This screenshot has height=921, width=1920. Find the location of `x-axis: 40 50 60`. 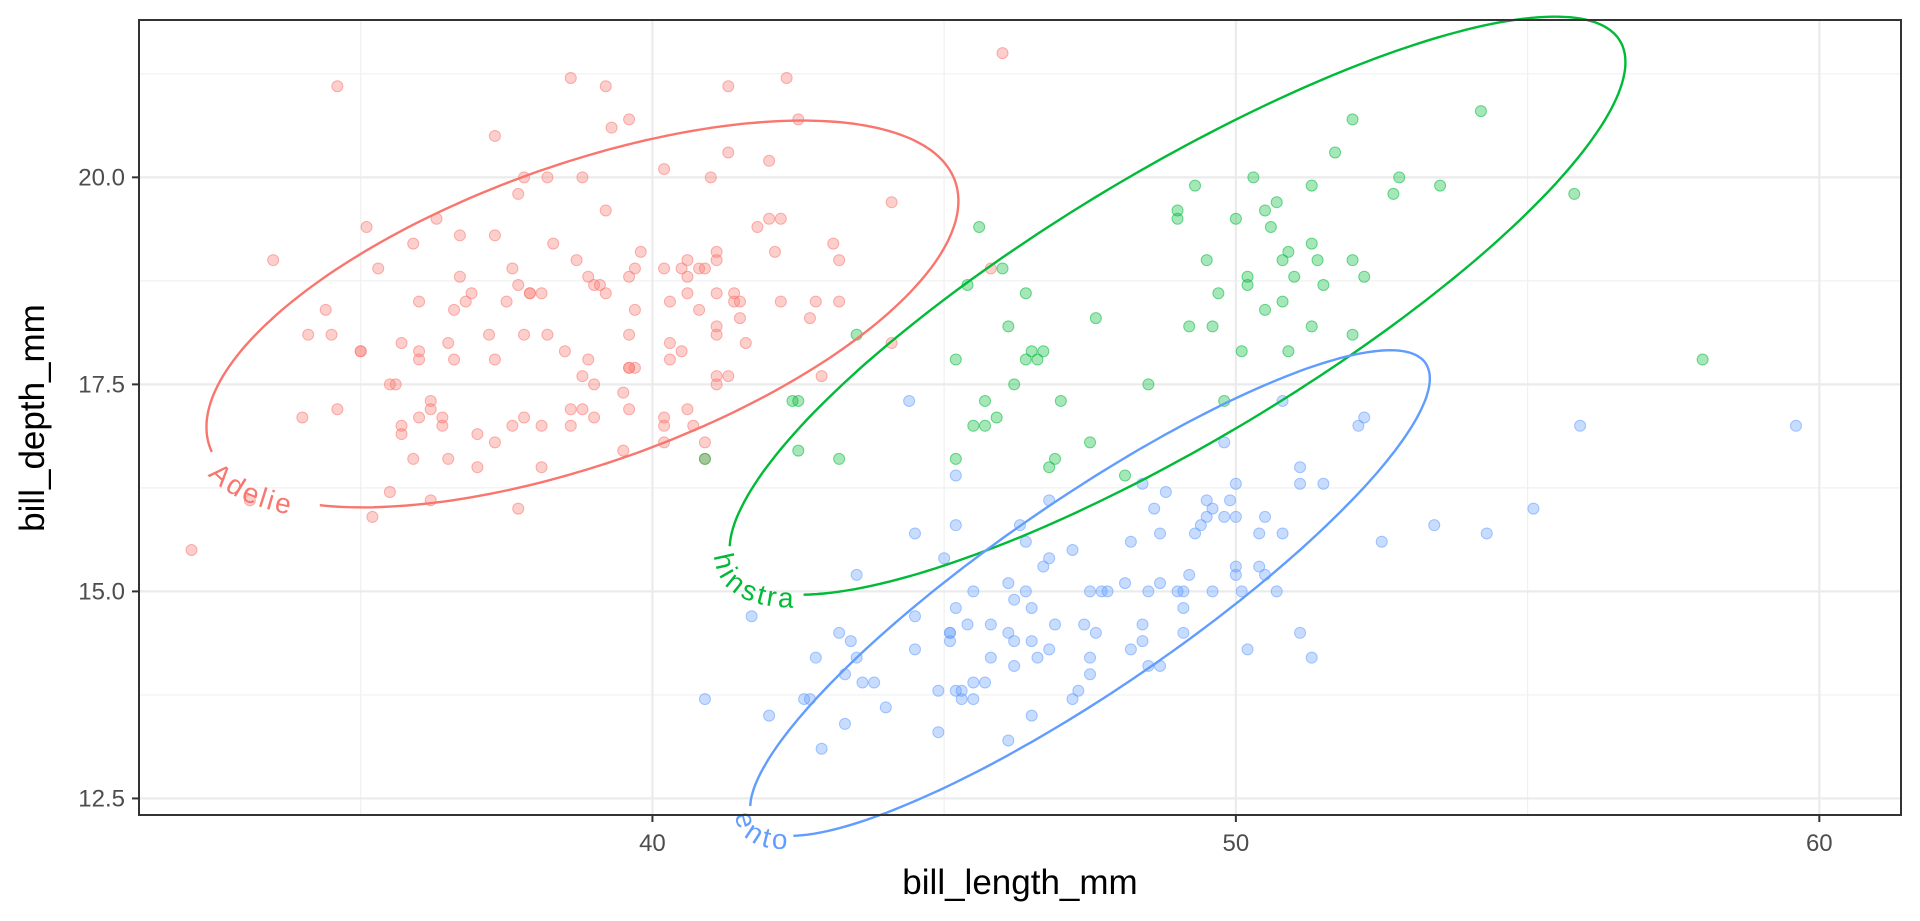

x-axis: 40 50 60 is located at coordinates (1236, 836).